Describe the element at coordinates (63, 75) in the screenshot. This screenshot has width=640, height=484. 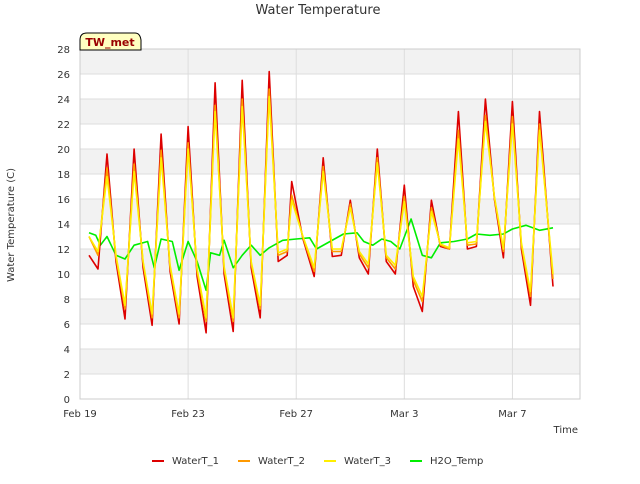
I see `y-tick-label: 26` at that location.